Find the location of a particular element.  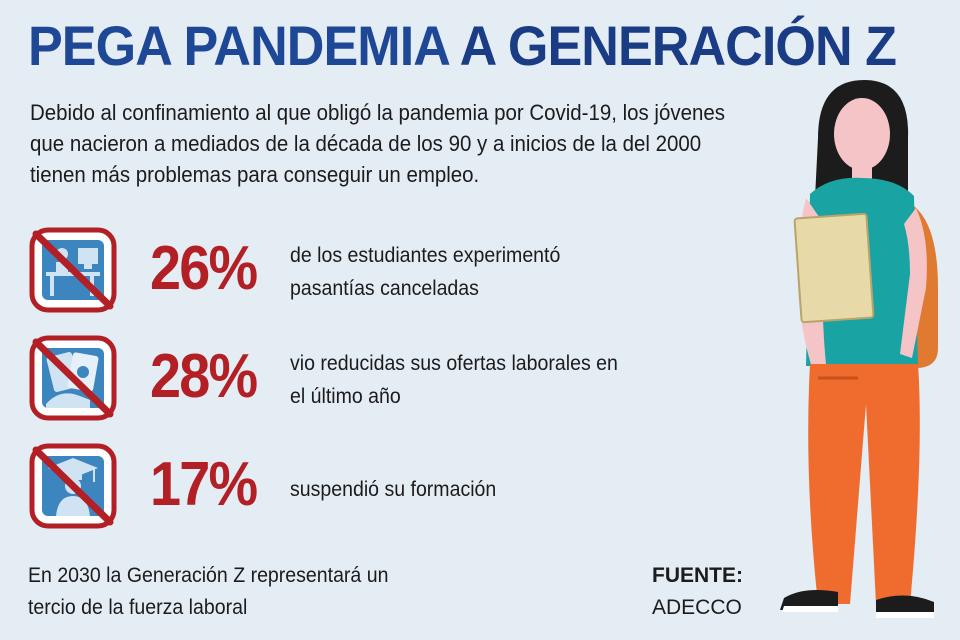

stat-value: 28% is located at coordinates (204, 376).